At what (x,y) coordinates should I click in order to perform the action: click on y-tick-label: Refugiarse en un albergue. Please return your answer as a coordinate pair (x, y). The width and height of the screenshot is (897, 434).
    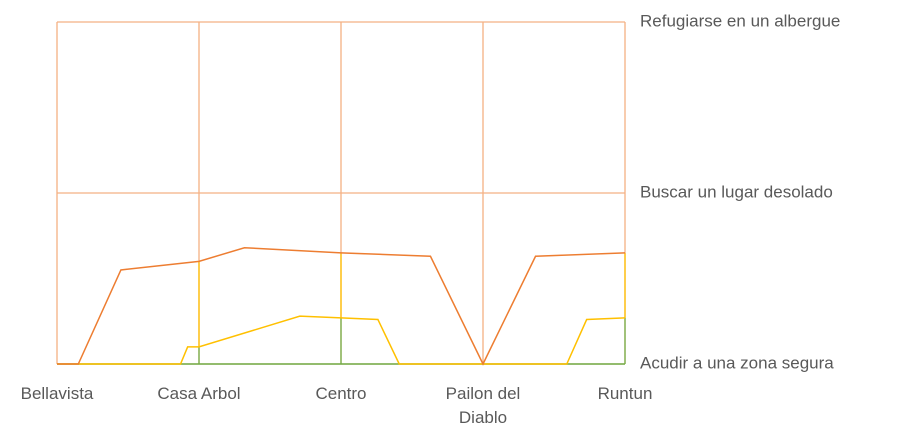
    Looking at the image, I should click on (740, 20).